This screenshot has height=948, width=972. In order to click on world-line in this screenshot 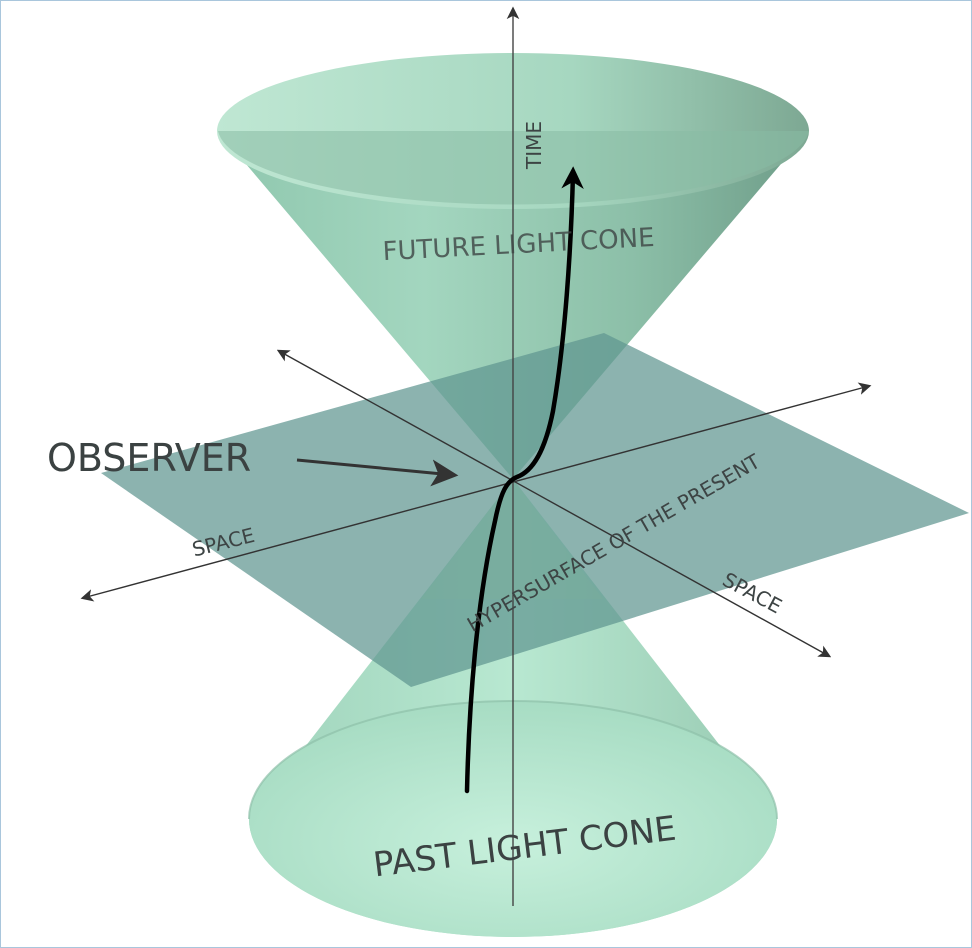, I will do `click(524, 480)`.